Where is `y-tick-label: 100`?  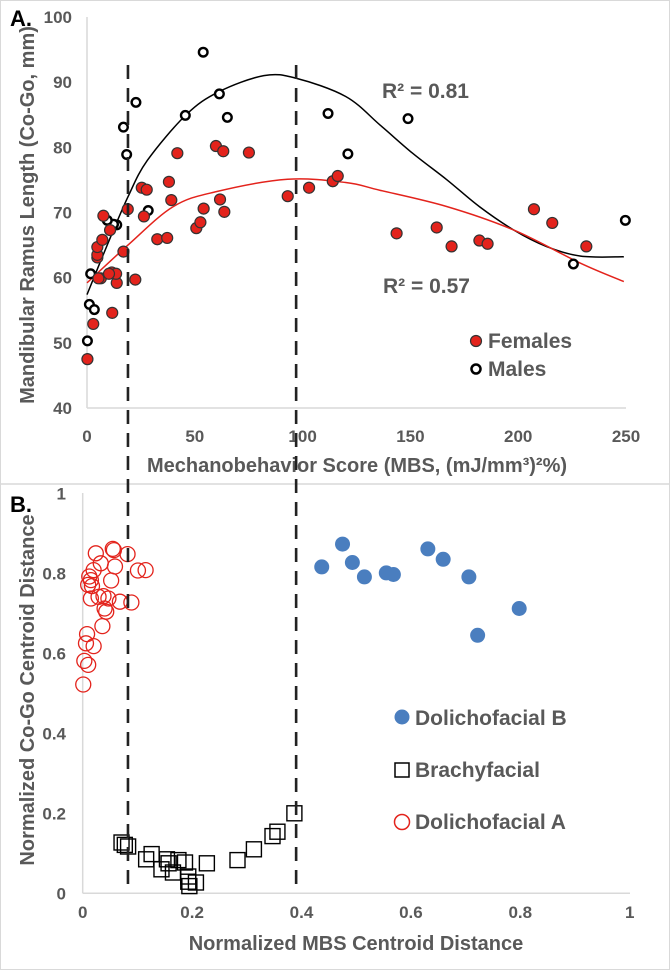 y-tick-label: 100 is located at coordinates (58, 17).